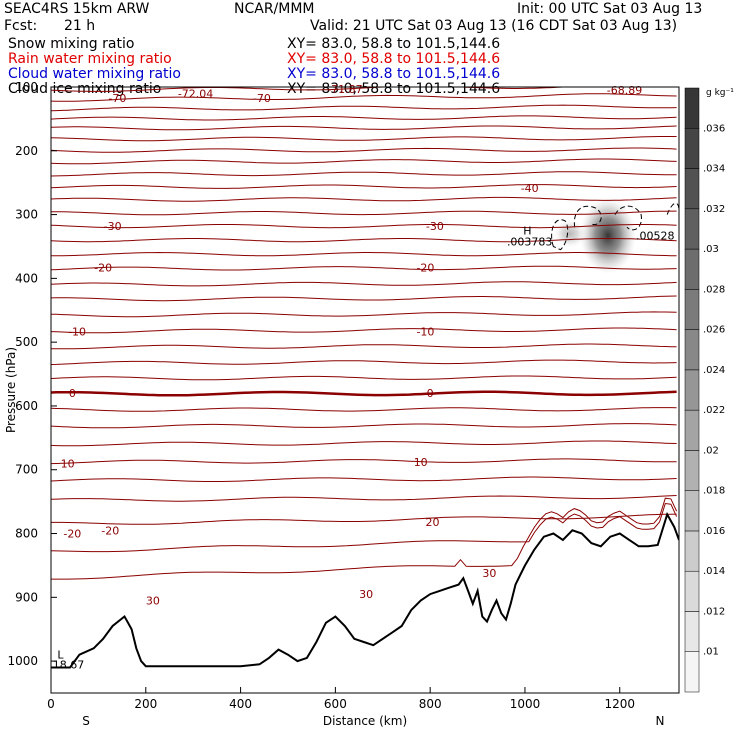 This screenshot has width=740, height=740. I want to click on x-tick-label: 200, so click(145, 704).